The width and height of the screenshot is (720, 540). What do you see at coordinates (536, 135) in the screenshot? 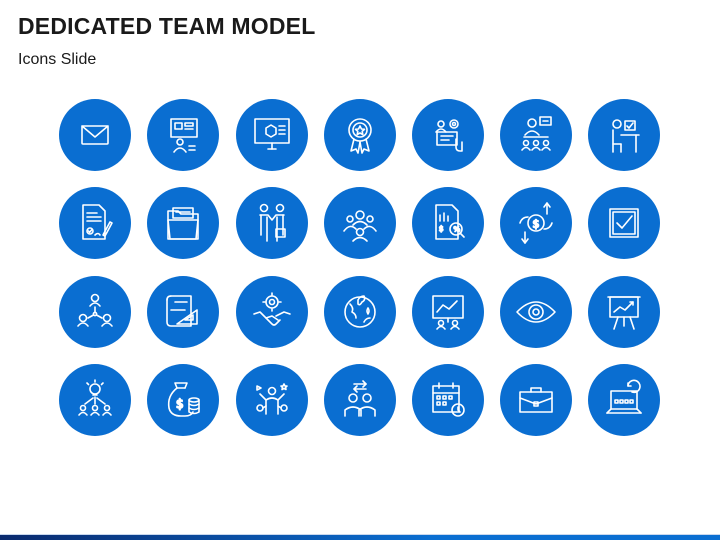
I see `presenter-audience-icon` at bounding box center [536, 135].